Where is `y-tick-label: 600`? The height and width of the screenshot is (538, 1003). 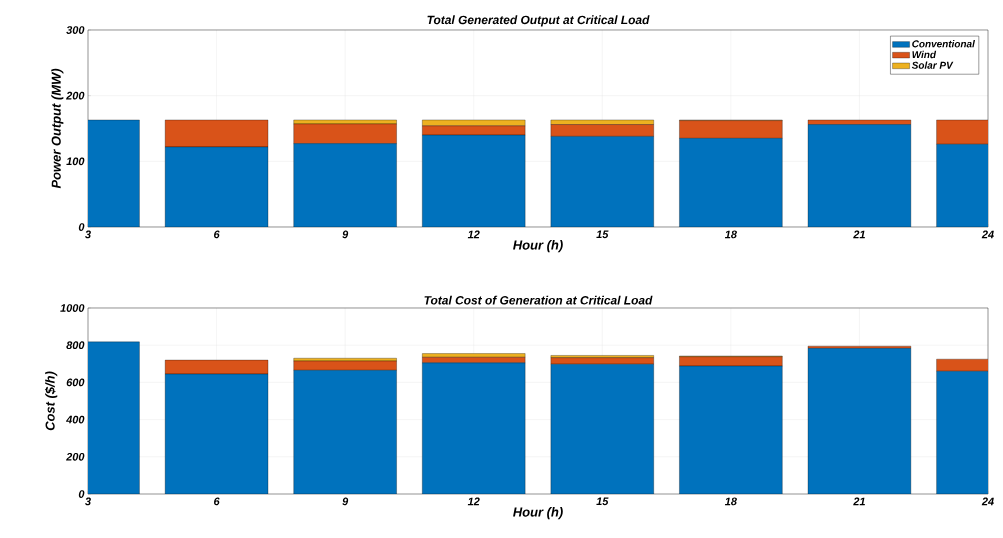 y-tick-label: 600 is located at coordinates (75, 382).